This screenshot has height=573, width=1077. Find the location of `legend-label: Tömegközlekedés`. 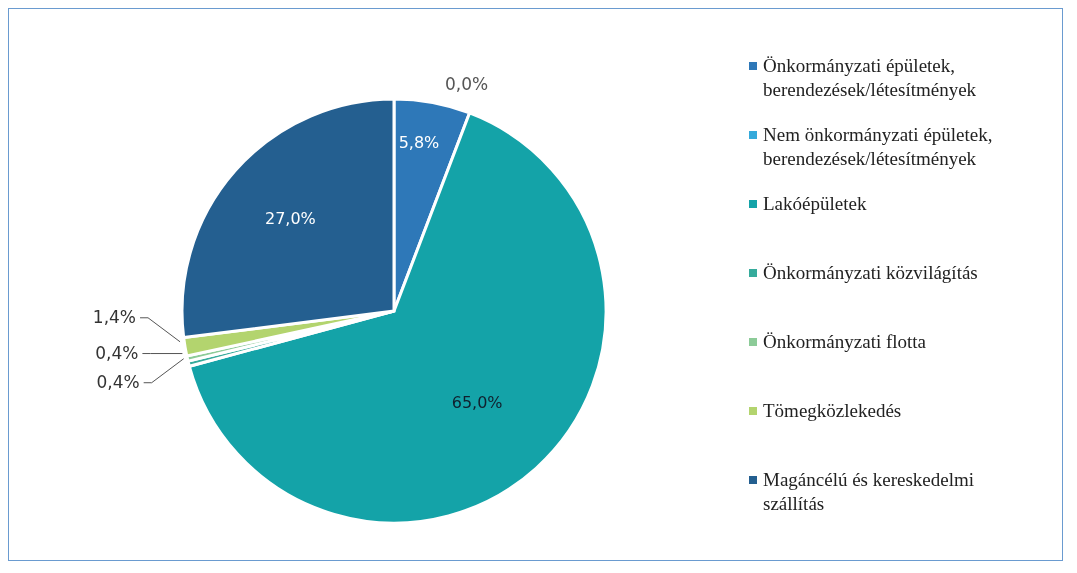

legend-label: Tömegközlekedés is located at coordinates (832, 411).